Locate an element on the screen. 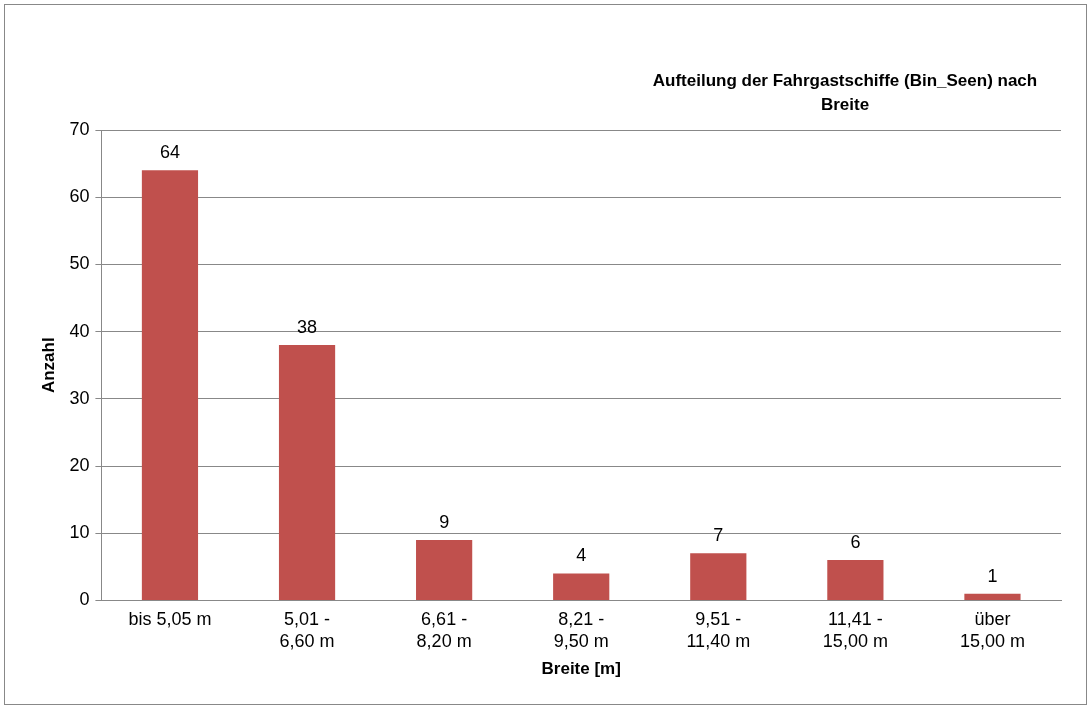 Image resolution: width=1091 pixels, height=709 pixels. y-tick-label: 70 is located at coordinates (79, 128).